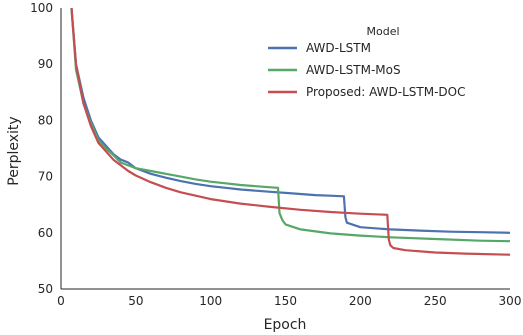  Describe the element at coordinates (45, 120) in the screenshot. I see `y-tick-label: 80` at that location.